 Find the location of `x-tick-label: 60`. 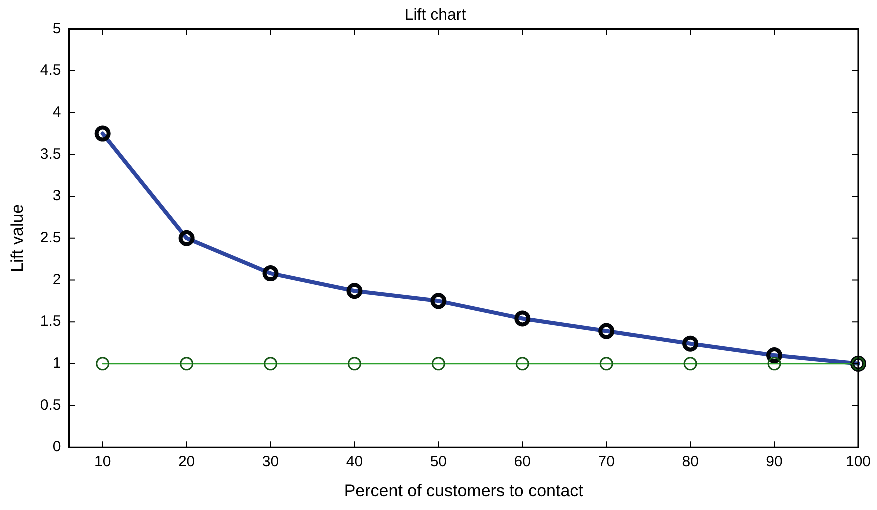

x-tick-label: 60 is located at coordinates (522, 462).